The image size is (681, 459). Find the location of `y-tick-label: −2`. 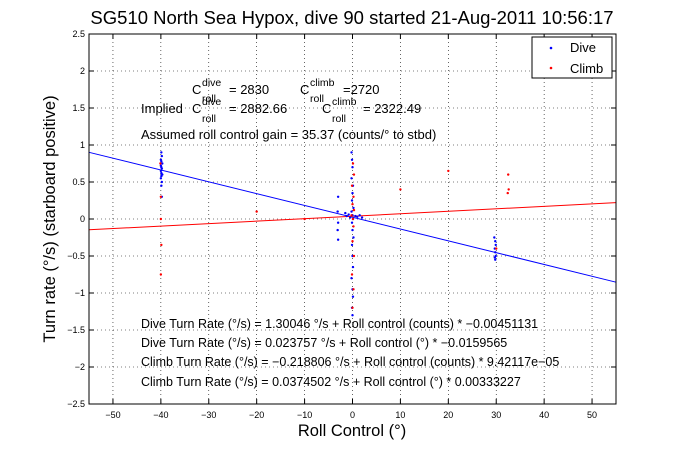

y-tick-label: −2 is located at coordinates (80, 367).